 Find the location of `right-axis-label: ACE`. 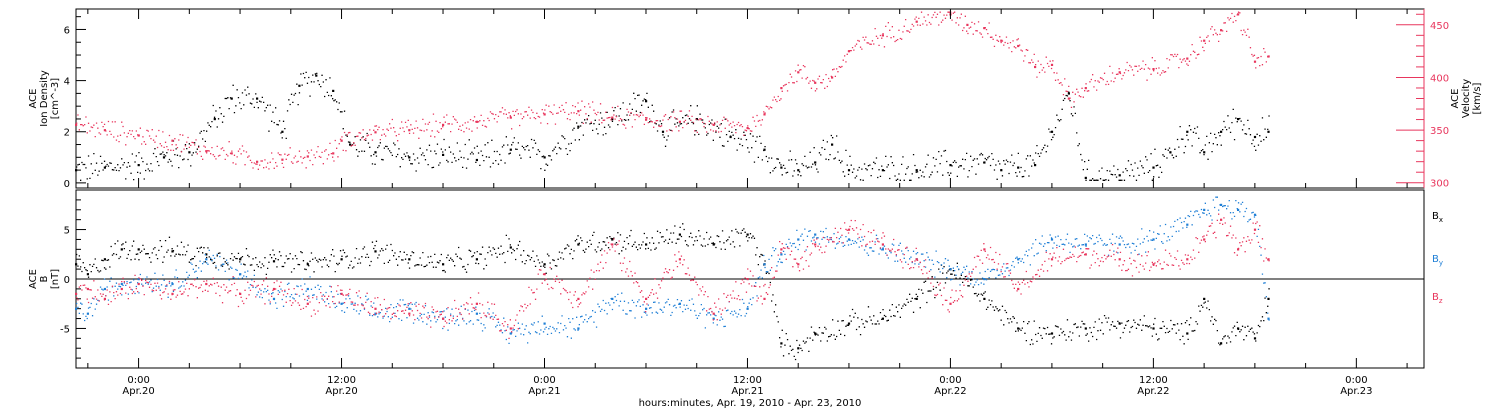

right-axis-label: ACE is located at coordinates (1455, 99).